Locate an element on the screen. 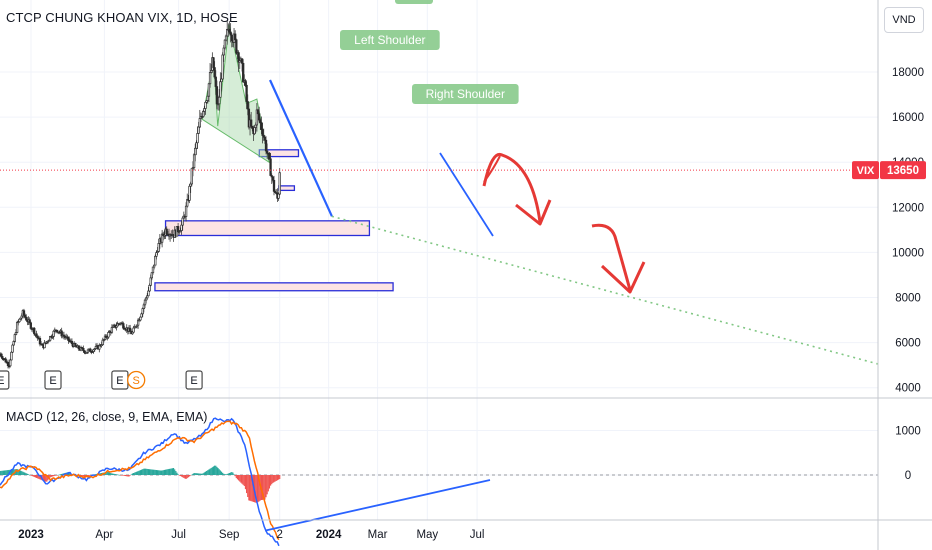 The width and height of the screenshot is (932, 550). currency-button: VND is located at coordinates (904, 20).